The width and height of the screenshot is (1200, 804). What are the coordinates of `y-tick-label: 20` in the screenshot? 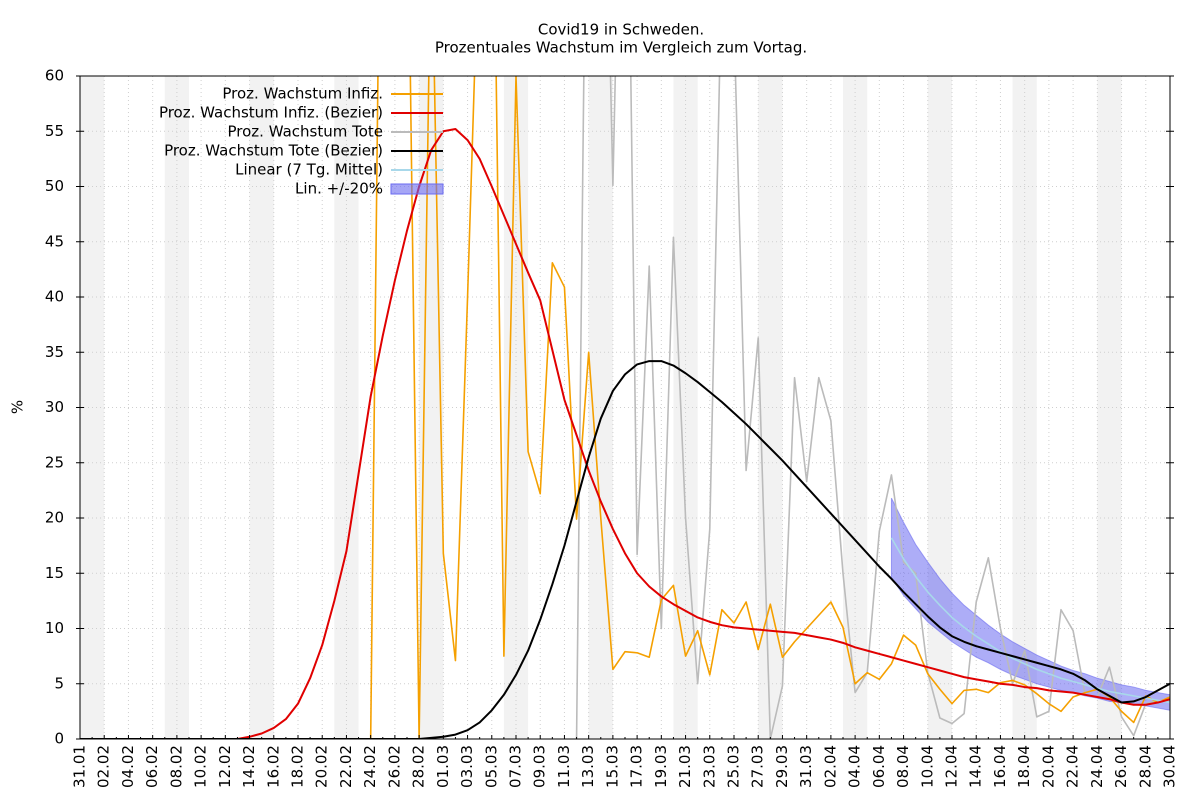 It's located at (54, 518).